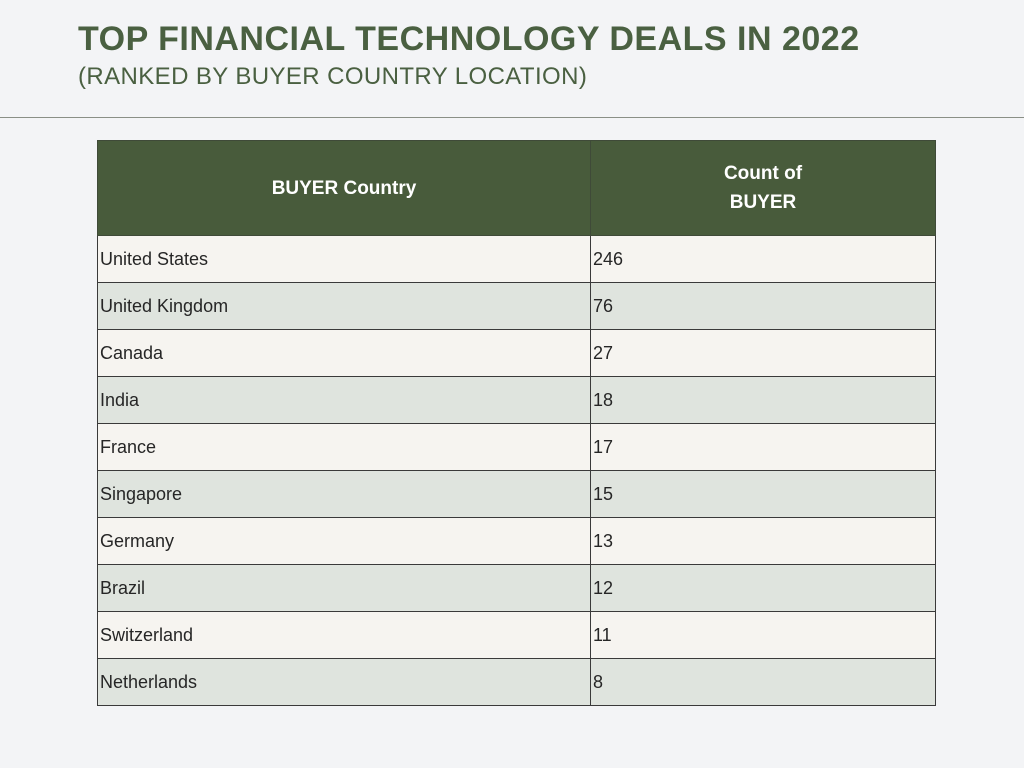  Describe the element at coordinates (512, 117) in the screenshot. I see `header-divider` at that location.